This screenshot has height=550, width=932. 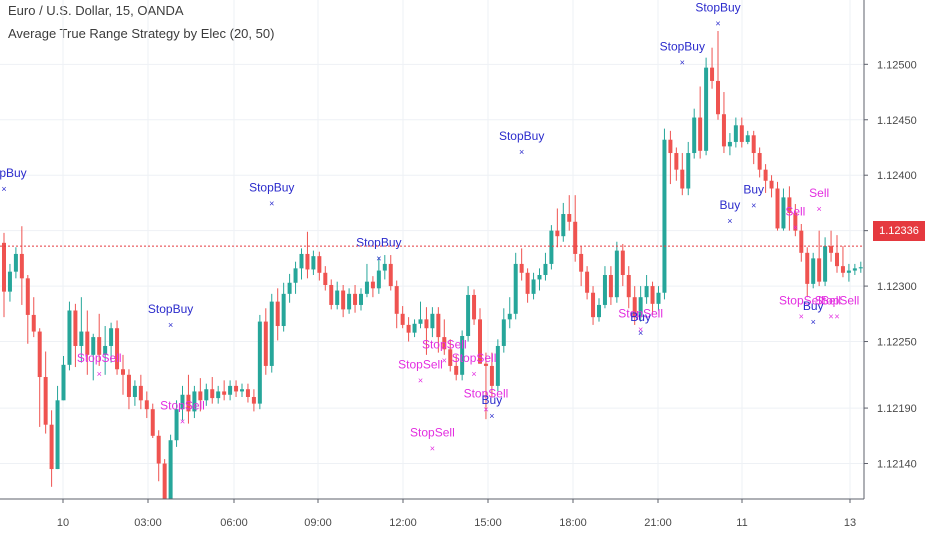 I want to click on x-tick-label: 06:00, so click(x=234, y=523).